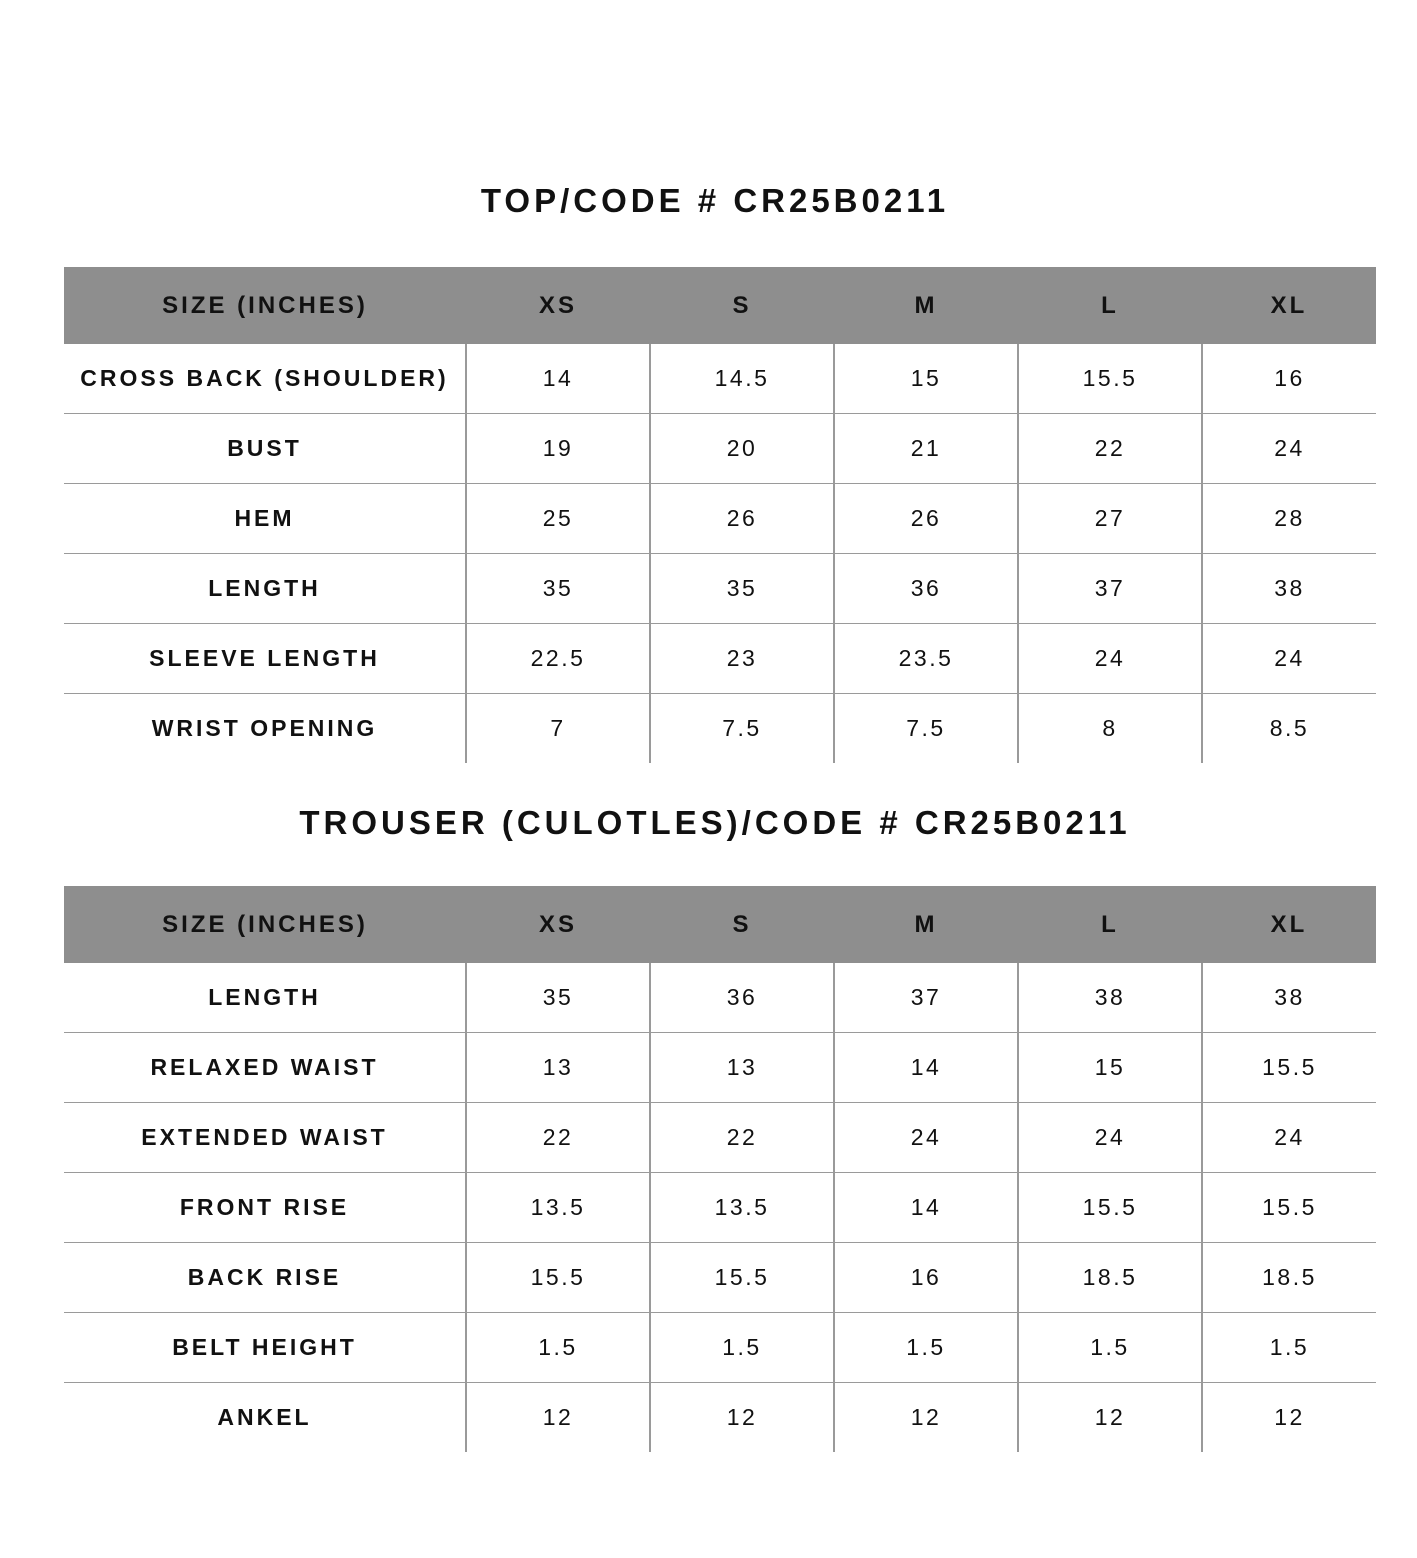  I want to click on measurement-value: 25, so click(557, 518).